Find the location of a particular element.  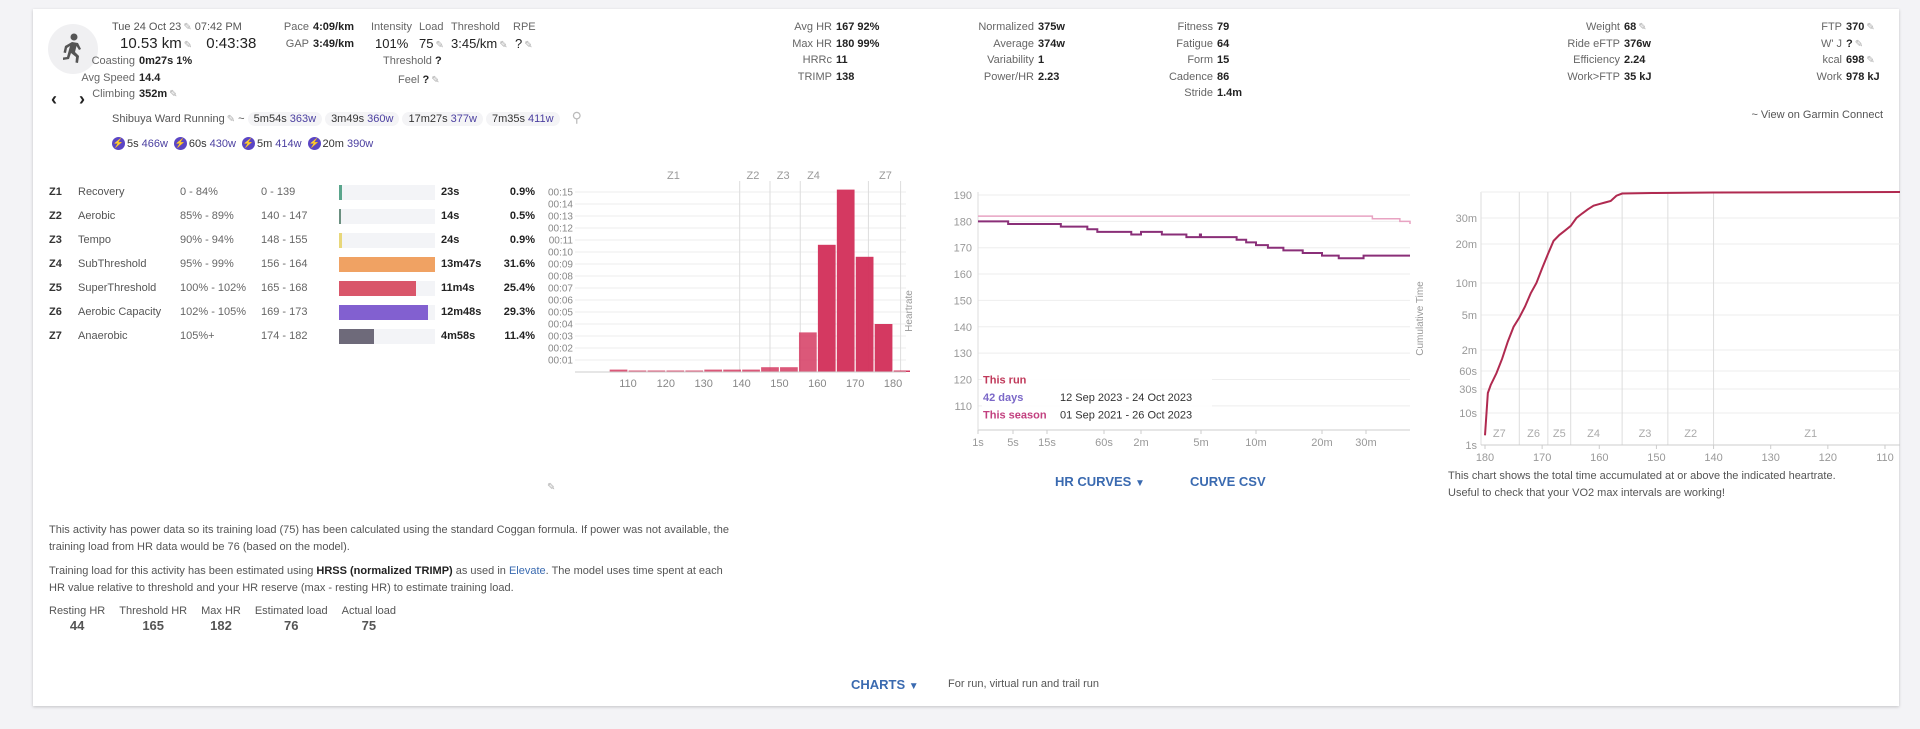

interval-chip: 3m49s 360w is located at coordinates (362, 119).